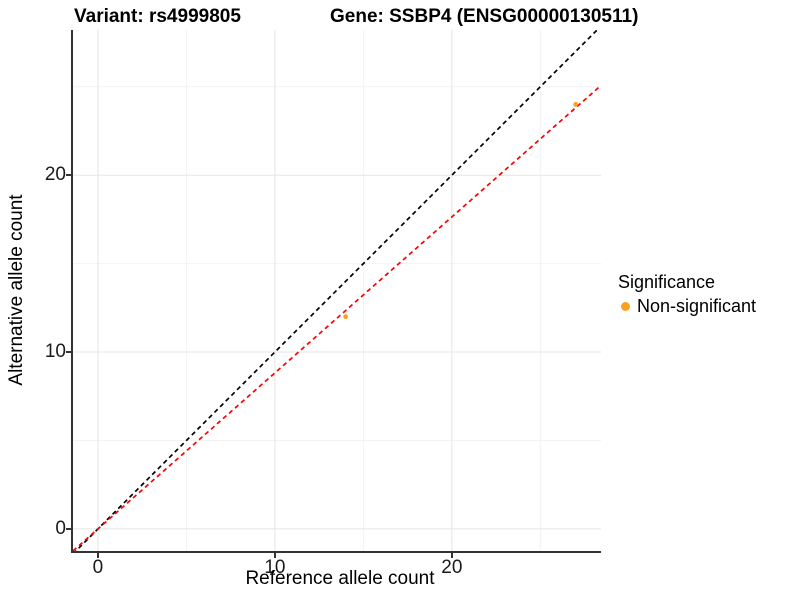  Describe the element at coordinates (336, 552) in the screenshot. I see `x-axis-line` at that location.